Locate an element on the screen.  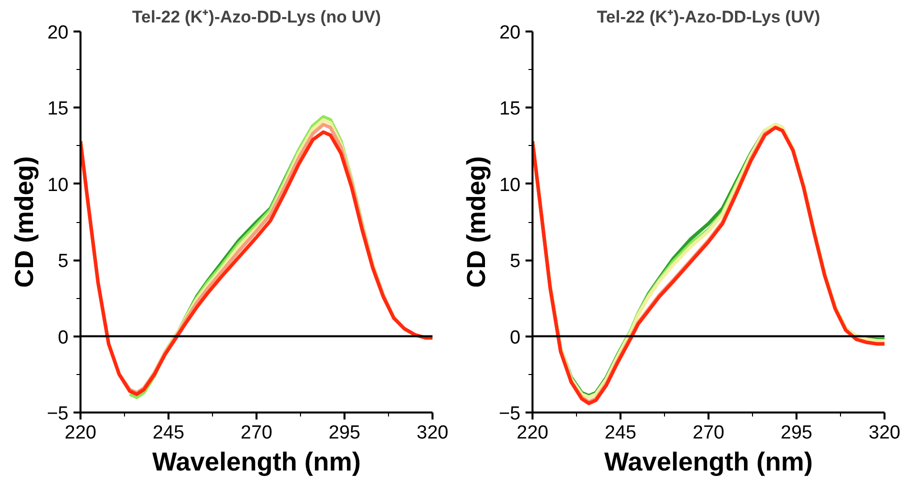
chart-title: Tel-22 (K⁺)-Azo-DD-Lys (UV) is located at coordinates (708, 17).